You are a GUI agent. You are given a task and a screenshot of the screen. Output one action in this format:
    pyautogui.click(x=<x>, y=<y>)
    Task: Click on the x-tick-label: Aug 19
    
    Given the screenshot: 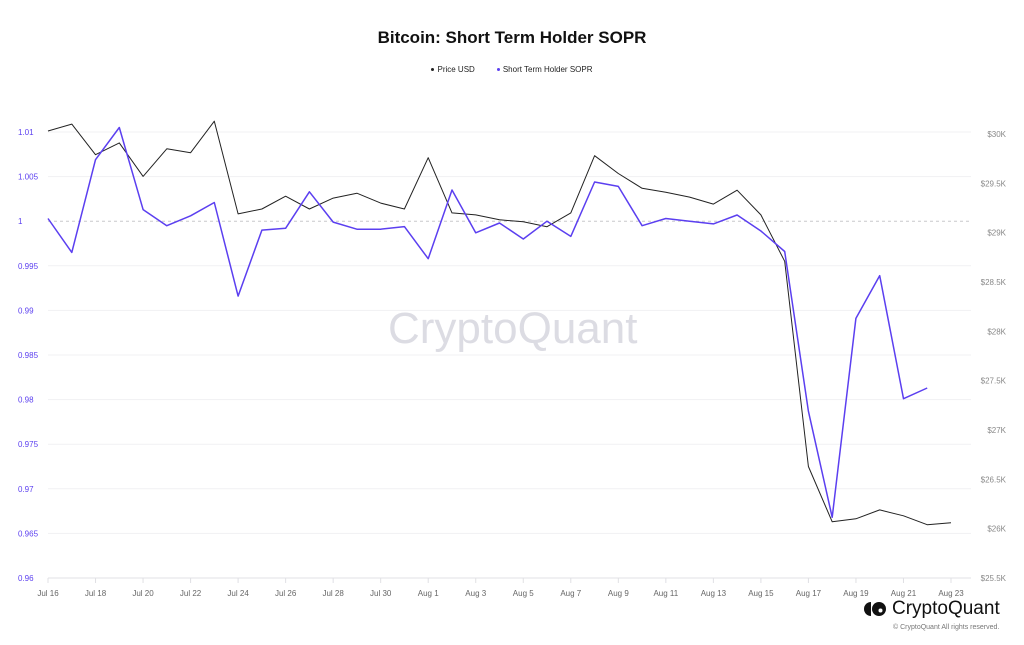 What is the action you would take?
    pyautogui.click(x=856, y=593)
    